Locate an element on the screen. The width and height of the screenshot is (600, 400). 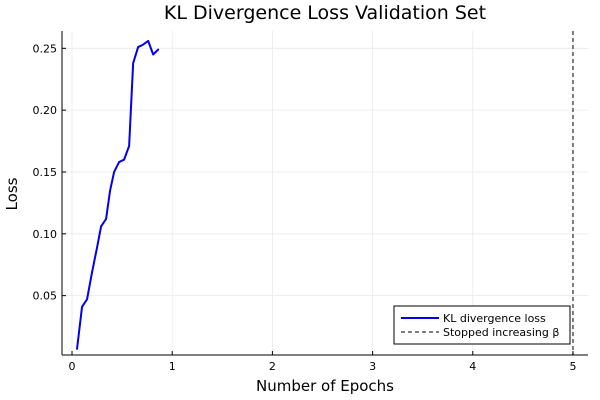
x-tick-label: 0 is located at coordinates (72, 366).